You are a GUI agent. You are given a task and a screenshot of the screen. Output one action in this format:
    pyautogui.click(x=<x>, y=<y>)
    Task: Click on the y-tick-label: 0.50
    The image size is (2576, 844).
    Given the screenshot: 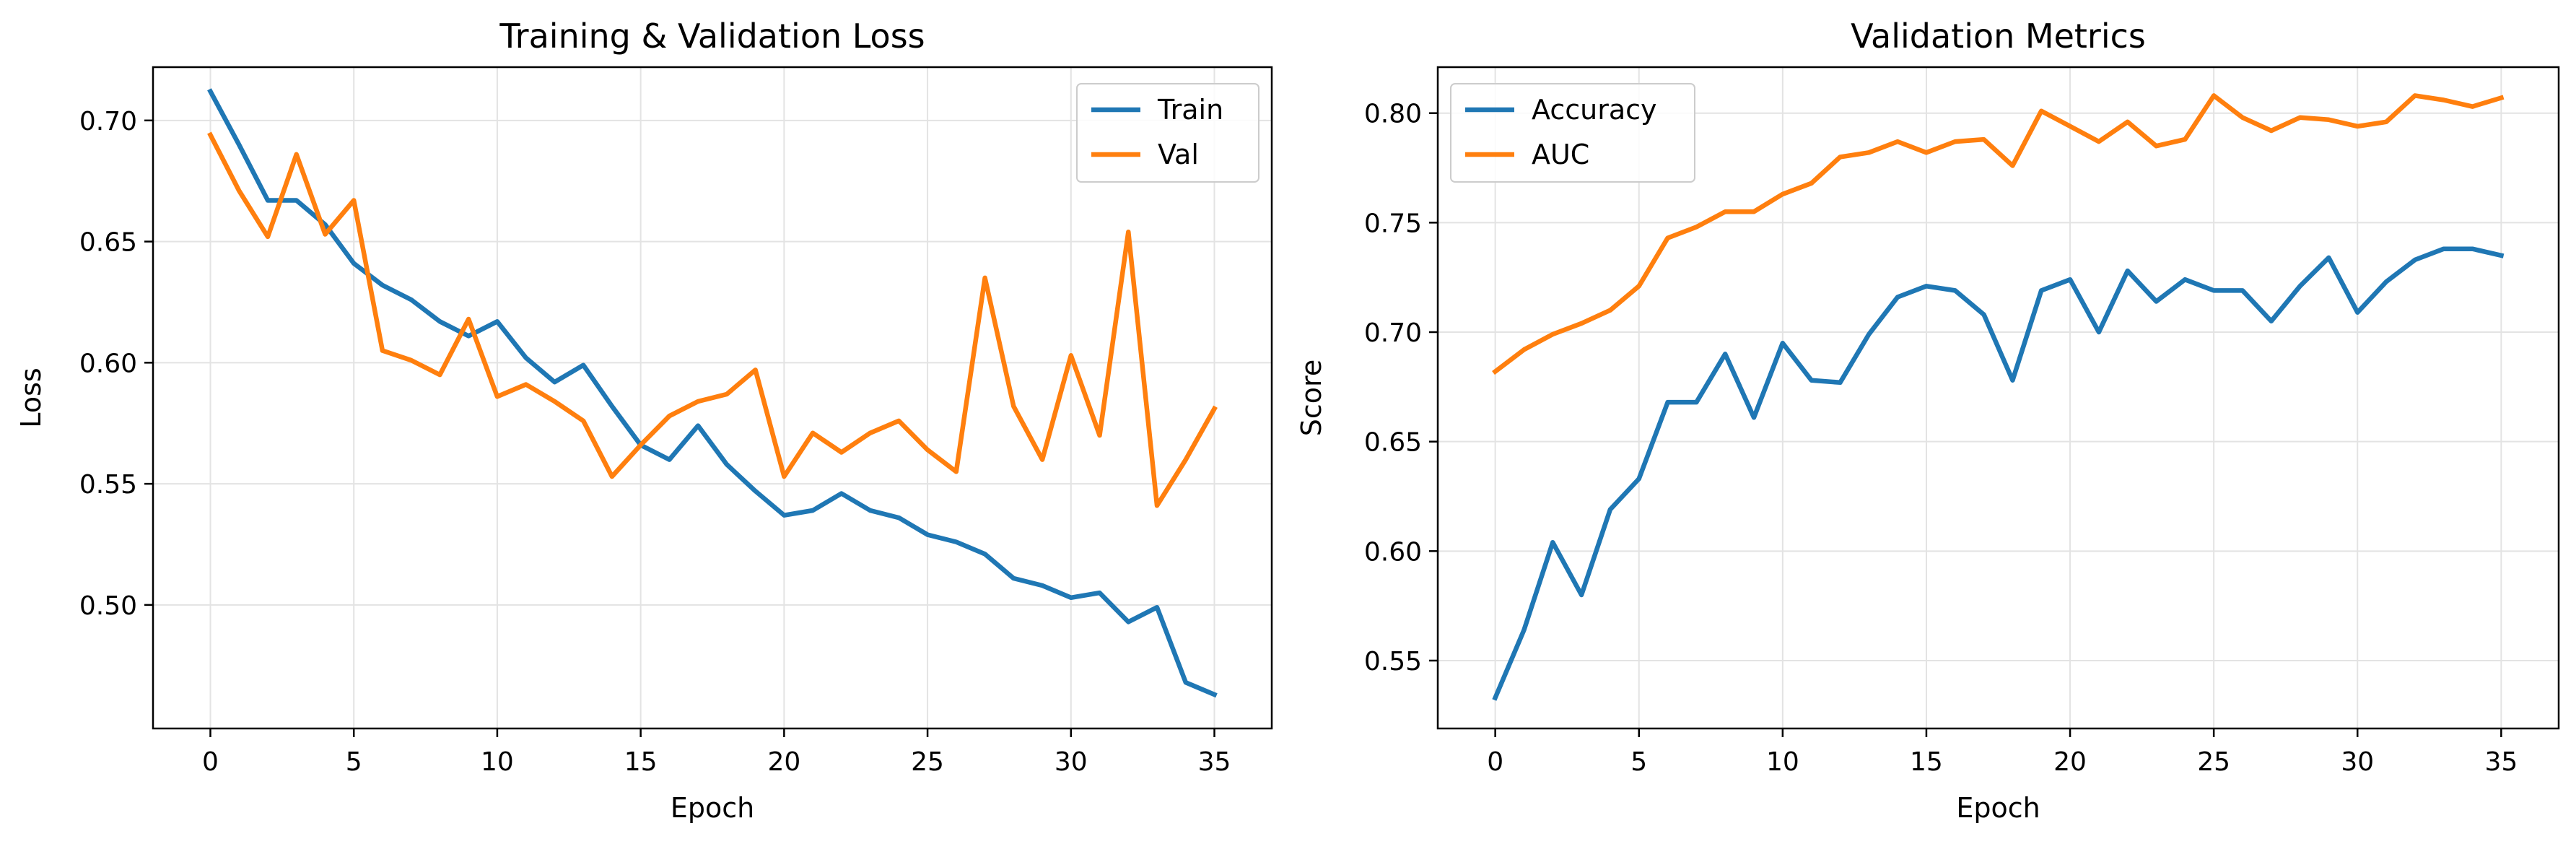 What is the action you would take?
    pyautogui.click(x=108, y=606)
    